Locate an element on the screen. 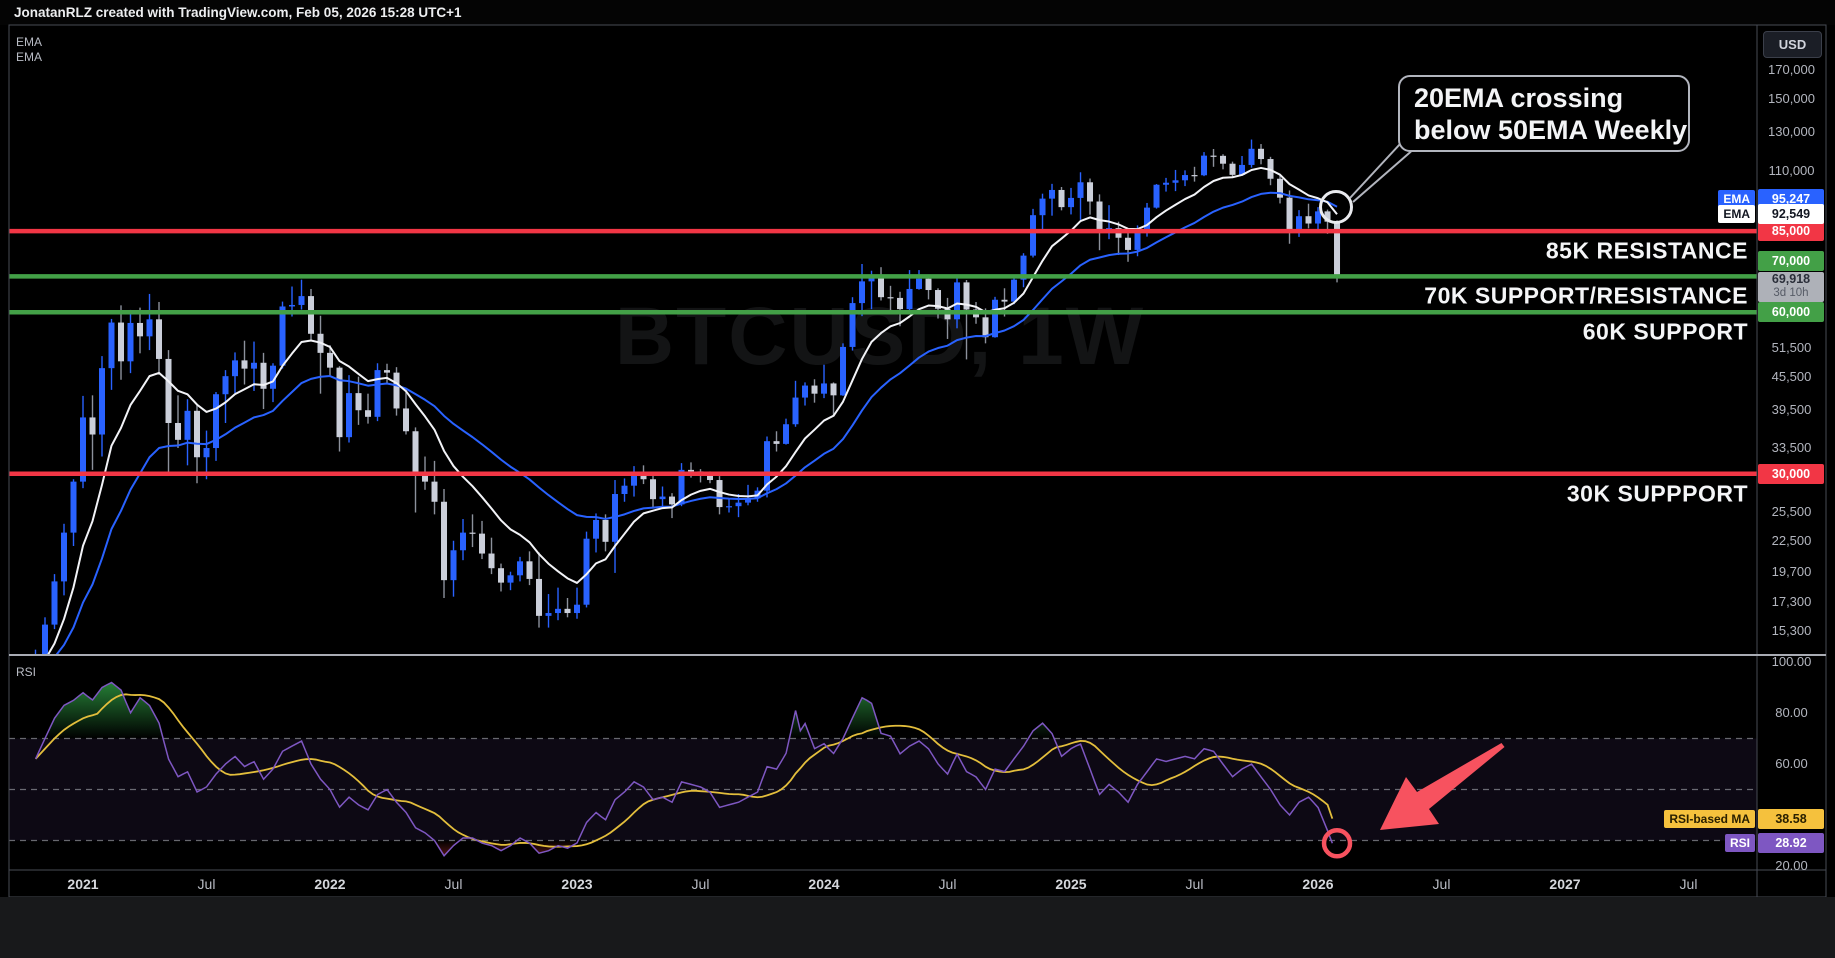 The width and height of the screenshot is (1835, 958). price-tick-25,500: 25,500 is located at coordinates (1791, 511).